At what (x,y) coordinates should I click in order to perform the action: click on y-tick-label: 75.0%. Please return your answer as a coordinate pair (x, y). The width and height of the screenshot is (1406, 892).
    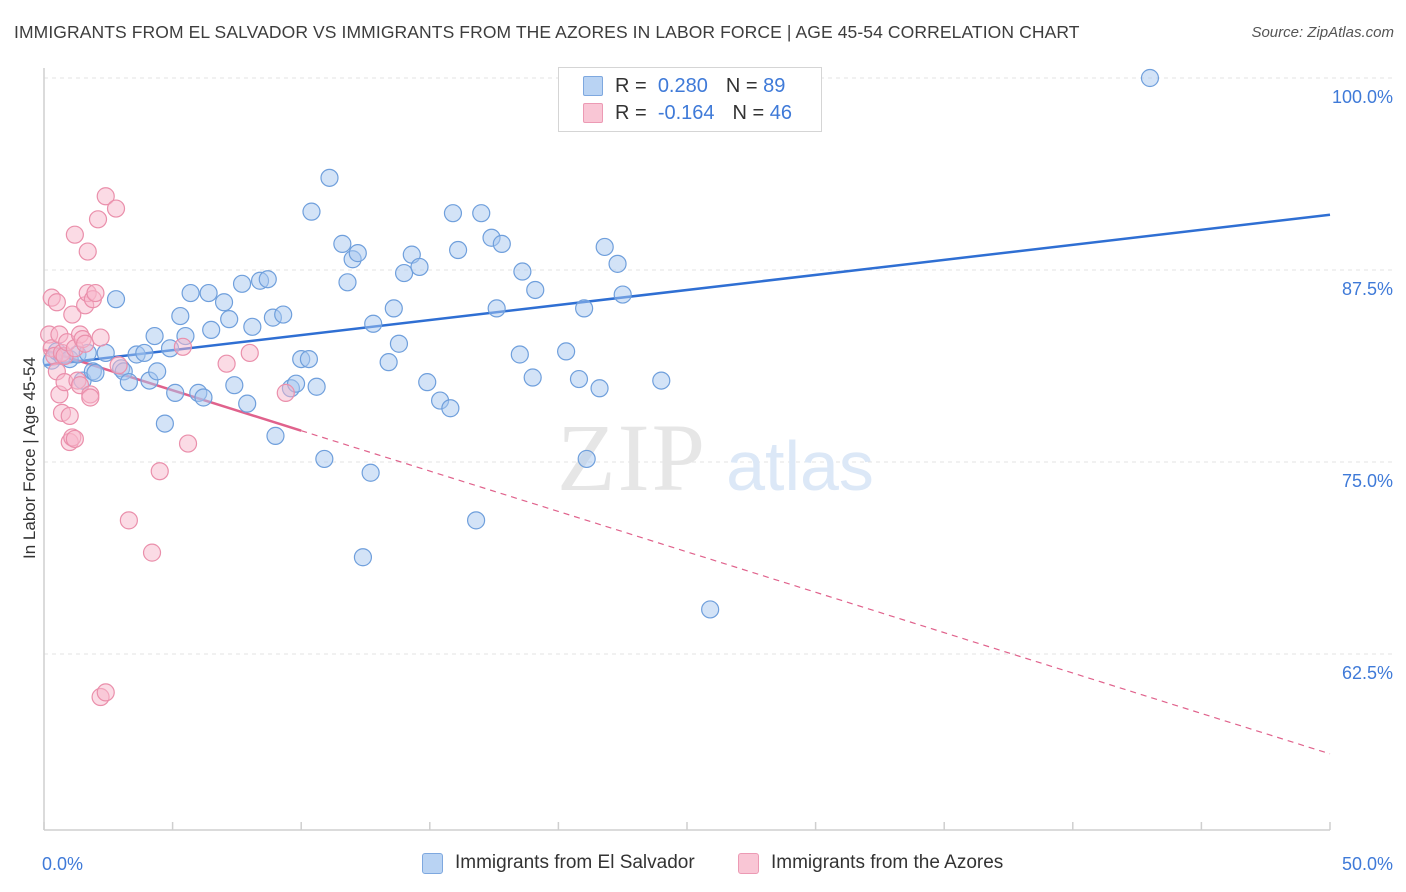
    Looking at the image, I should click on (1367, 481).